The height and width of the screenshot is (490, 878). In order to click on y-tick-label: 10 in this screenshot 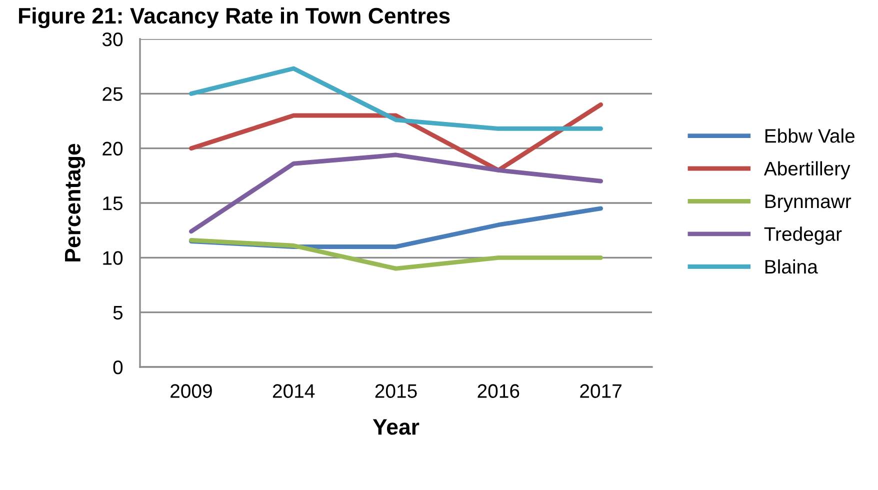, I will do `click(113, 258)`.